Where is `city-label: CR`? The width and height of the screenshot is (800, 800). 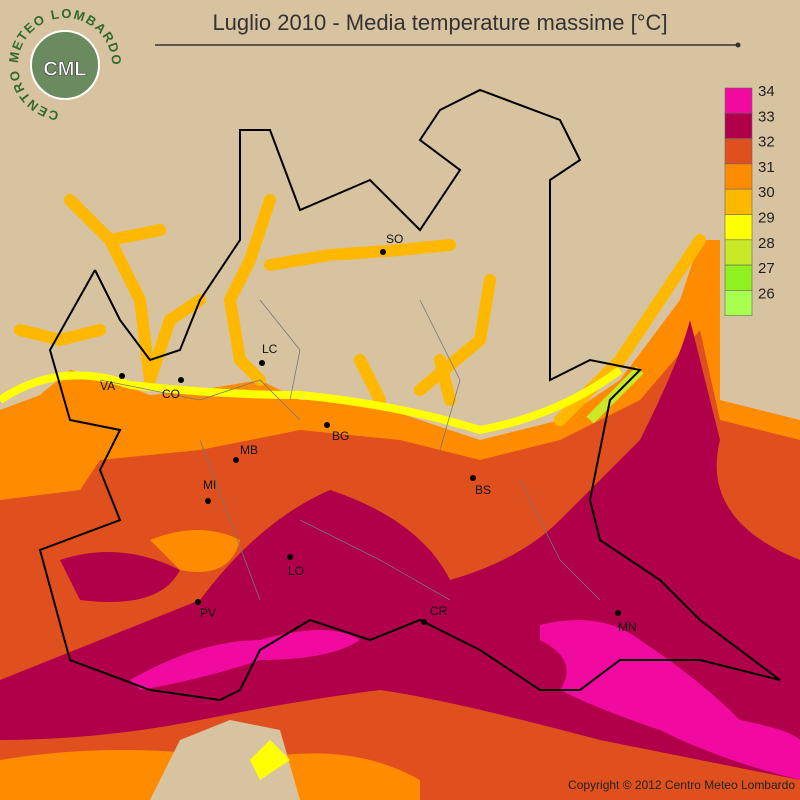
city-label: CR is located at coordinates (439, 611).